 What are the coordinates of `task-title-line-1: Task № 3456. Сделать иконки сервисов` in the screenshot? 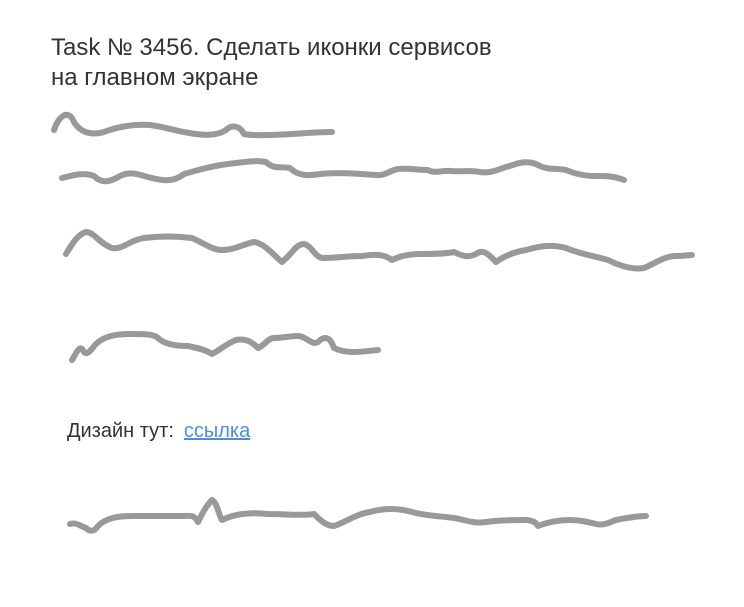 It's located at (271, 47).